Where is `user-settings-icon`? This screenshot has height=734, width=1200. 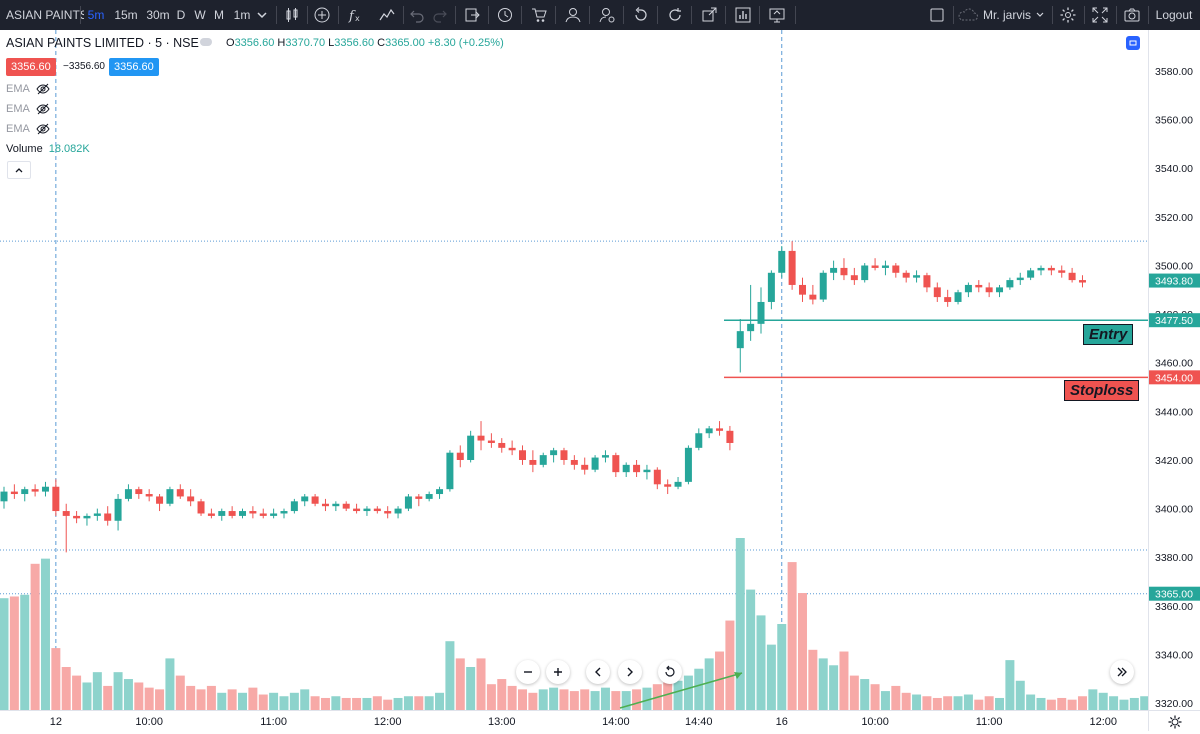 user-settings-icon is located at coordinates (607, 15).